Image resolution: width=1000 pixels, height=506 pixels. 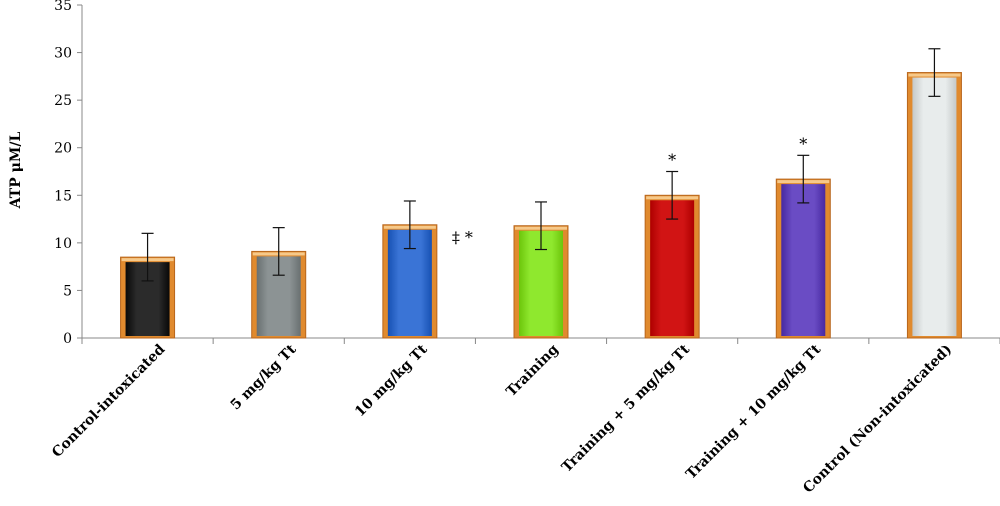 What do you see at coordinates (626, 408) in the screenshot?
I see `category-label: Training + 5 mg/kg Tt` at bounding box center [626, 408].